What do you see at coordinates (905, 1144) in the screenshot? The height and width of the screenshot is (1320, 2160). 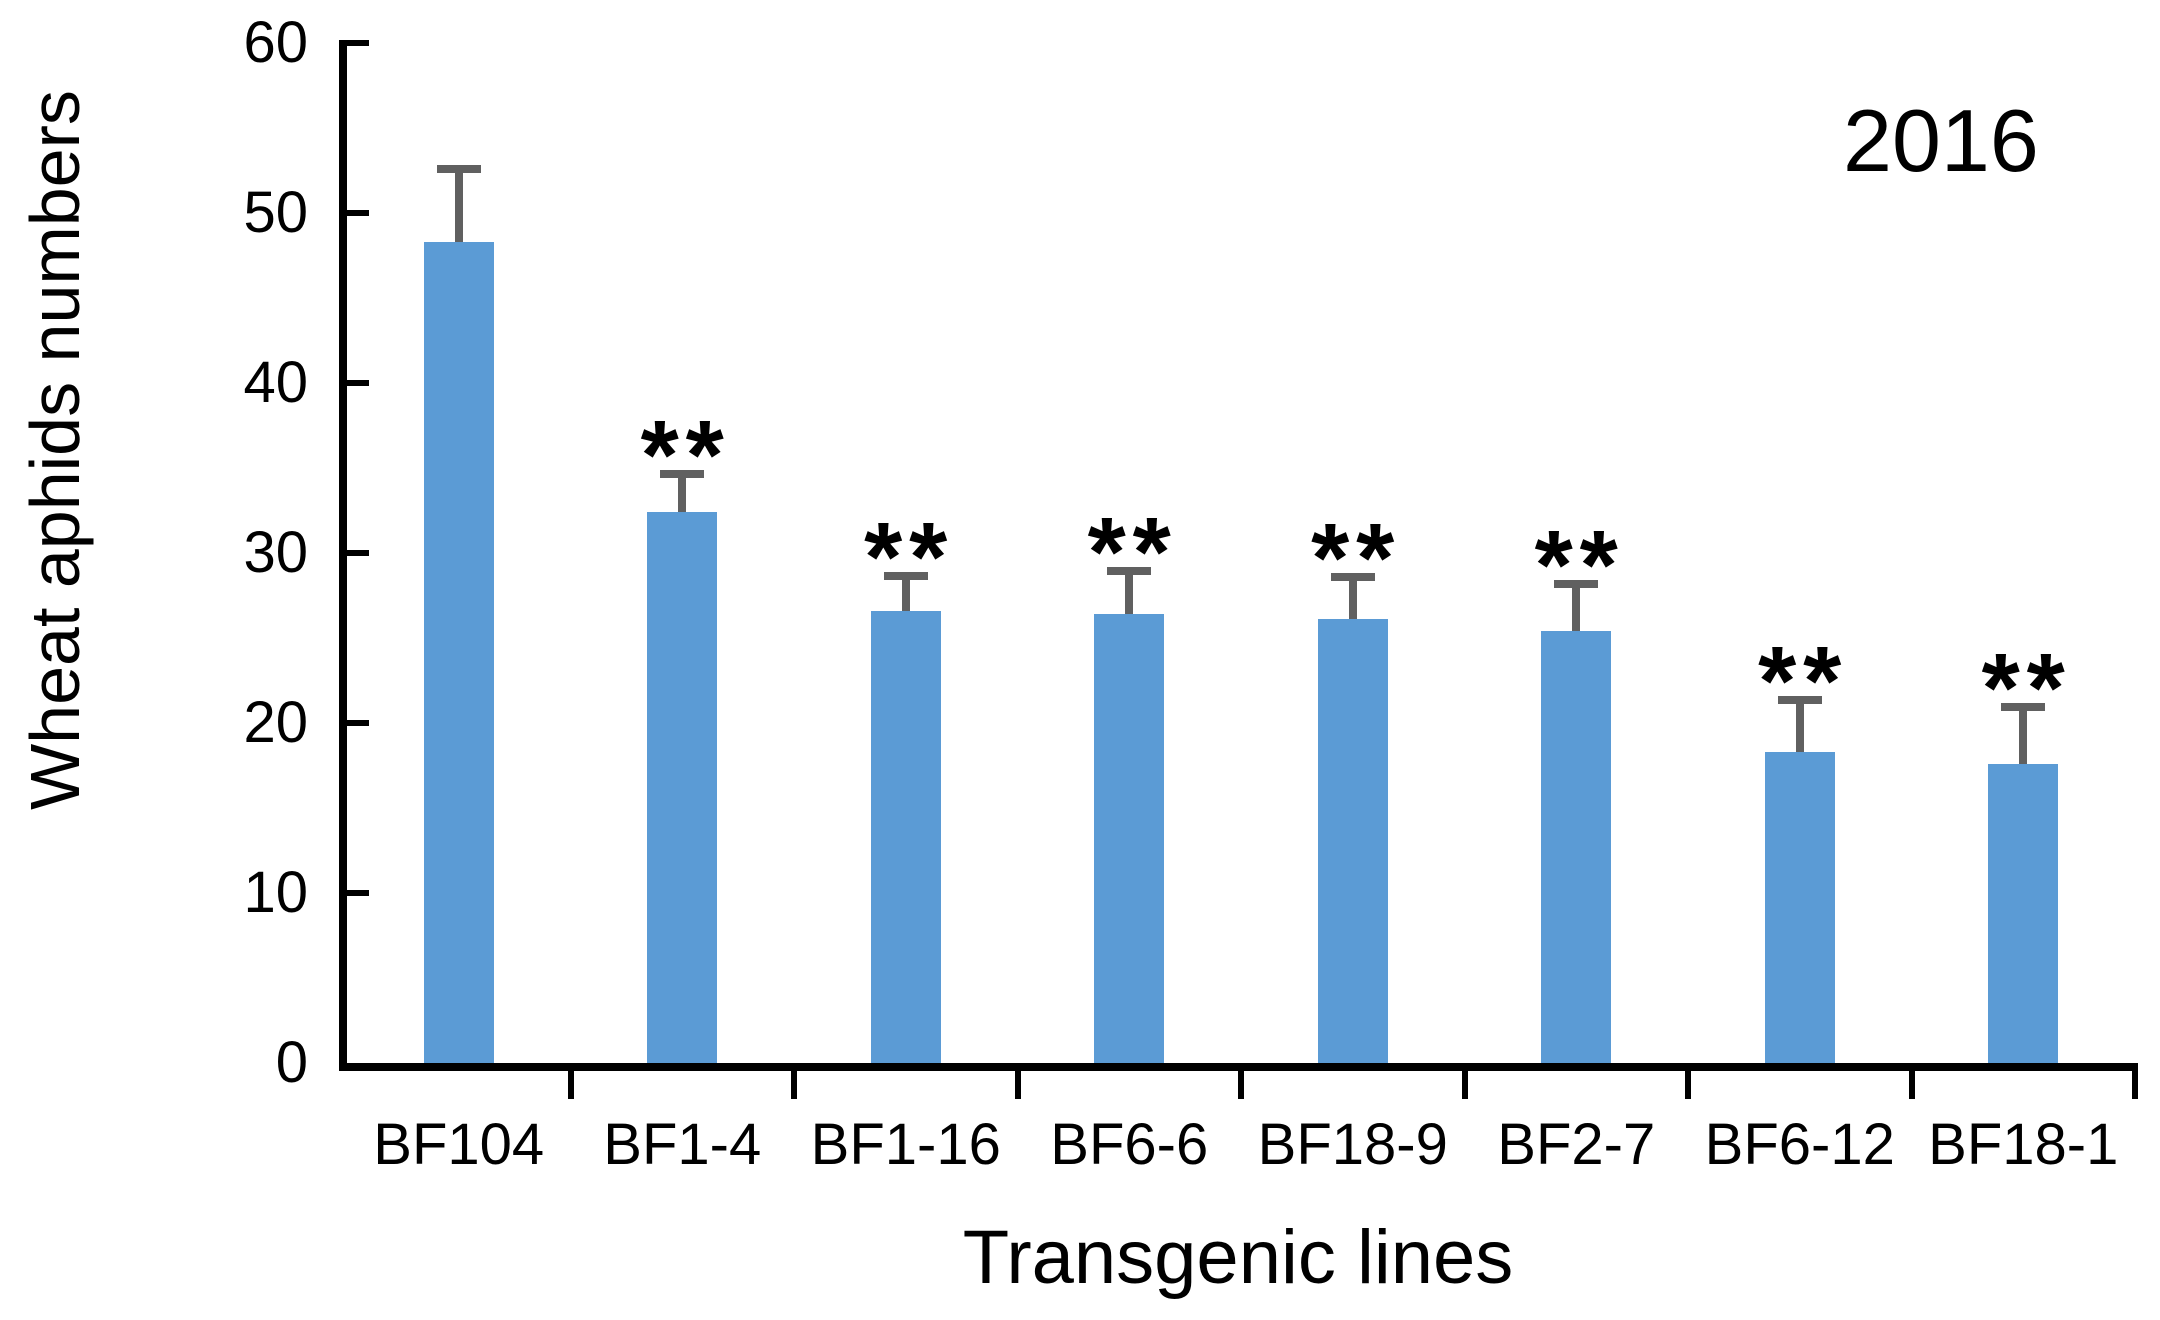 I see `category-label: BF1-16` at bounding box center [905, 1144].